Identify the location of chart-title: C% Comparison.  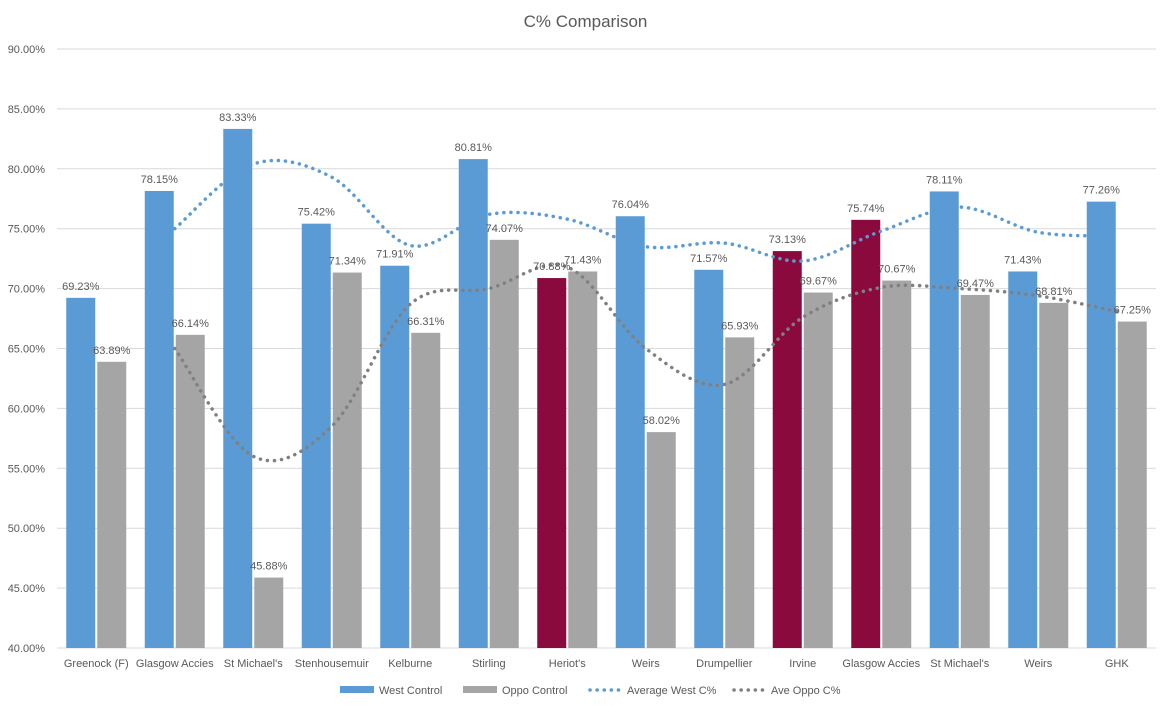
(585, 21).